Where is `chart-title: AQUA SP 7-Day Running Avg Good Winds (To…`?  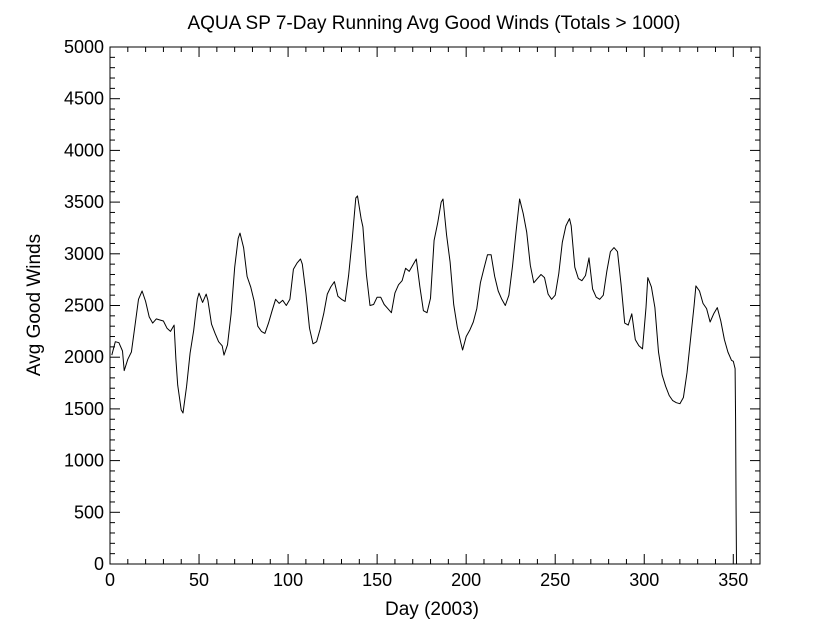 chart-title: AQUA SP 7-Day Running Avg Good Winds (To… is located at coordinates (433, 23).